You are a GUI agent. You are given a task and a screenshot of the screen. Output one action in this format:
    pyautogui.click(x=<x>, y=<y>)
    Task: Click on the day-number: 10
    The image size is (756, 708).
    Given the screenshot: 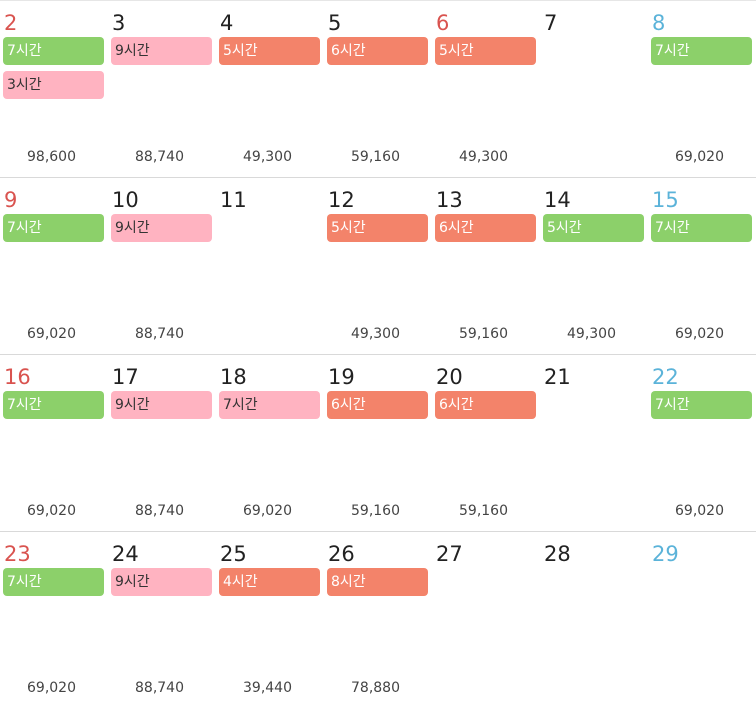 What is the action you would take?
    pyautogui.click(x=125, y=200)
    